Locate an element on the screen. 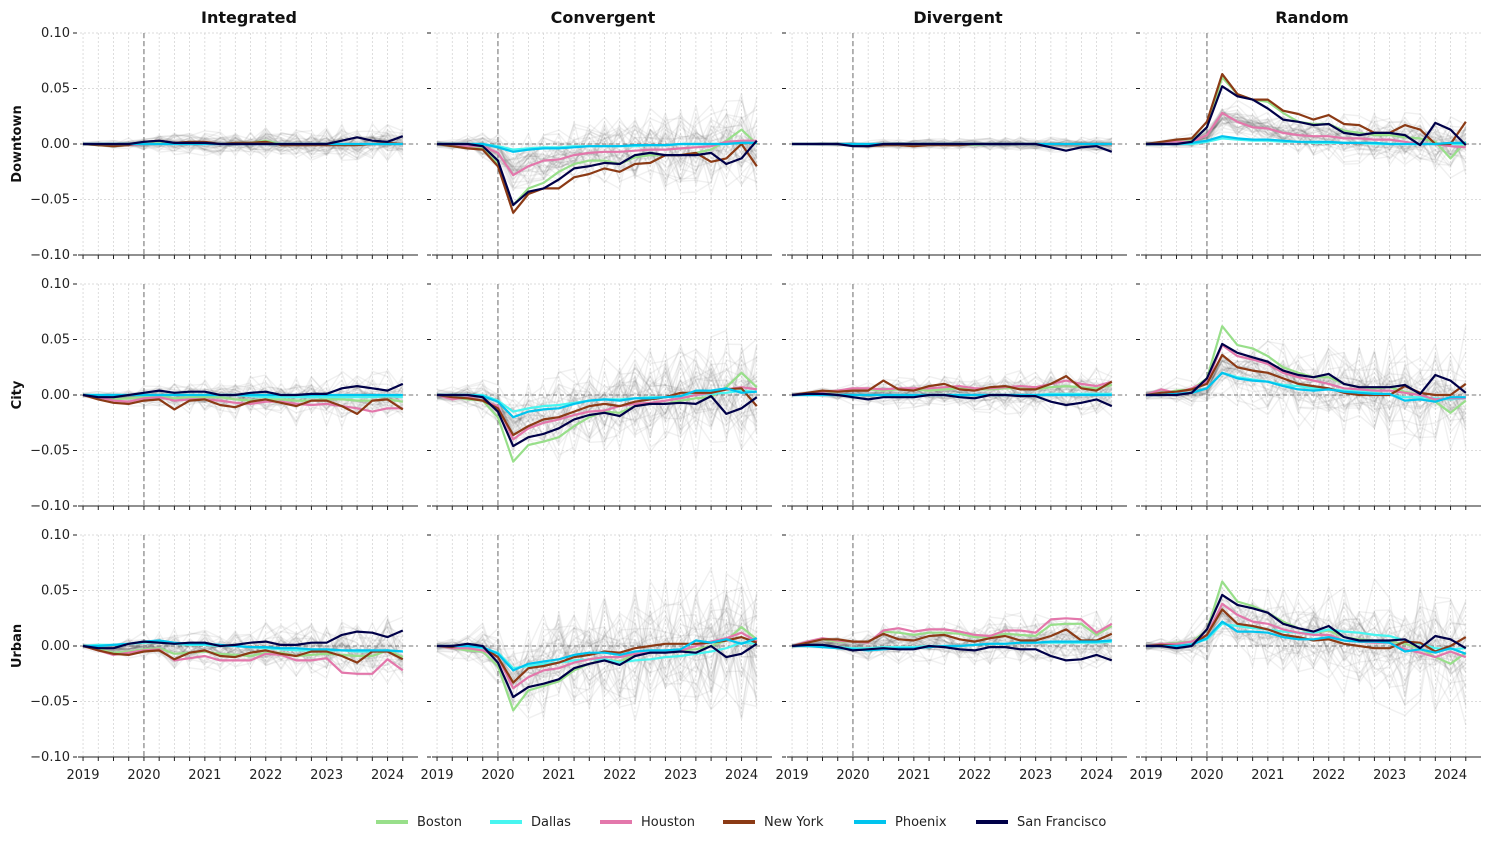 The image size is (1489, 845). legend-label: Dallas is located at coordinates (551, 822).